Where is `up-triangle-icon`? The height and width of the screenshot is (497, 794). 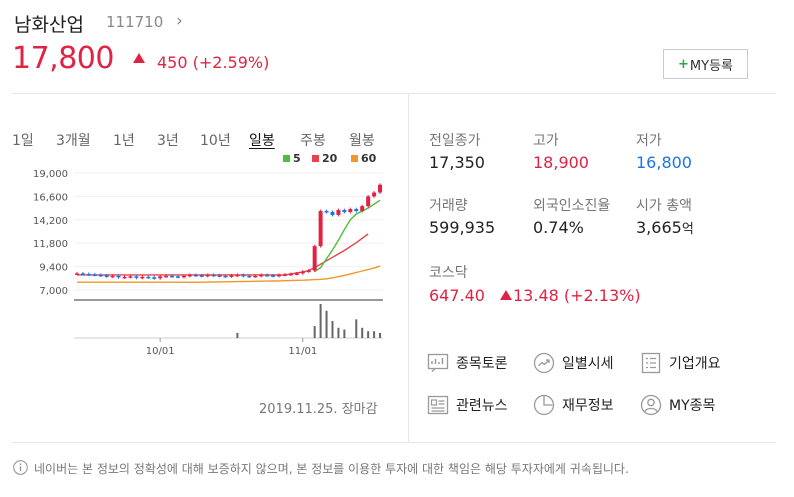 up-triangle-icon is located at coordinates (506, 295).